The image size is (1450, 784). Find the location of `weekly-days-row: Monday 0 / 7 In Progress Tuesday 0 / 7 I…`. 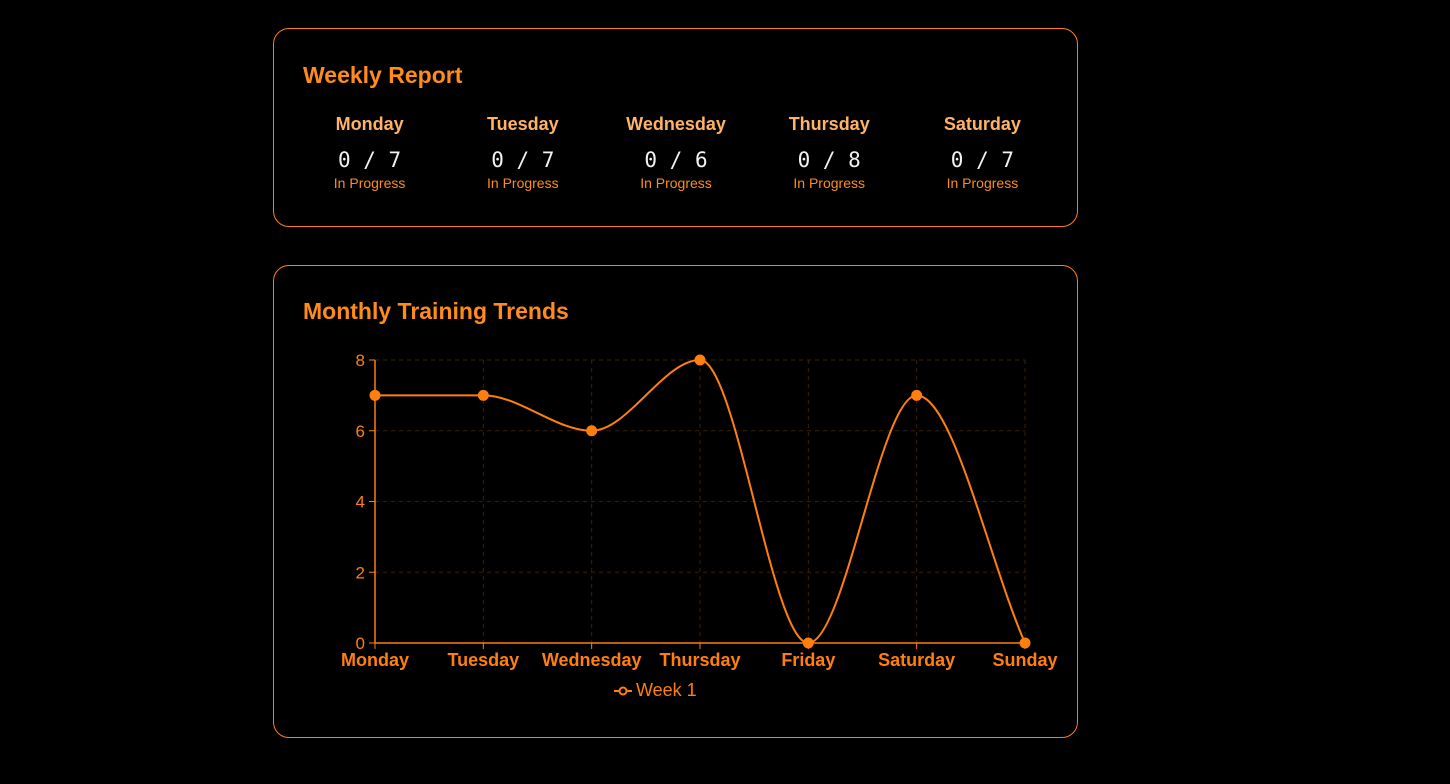

weekly-days-row: Monday 0 / 7 In Progress Tuesday 0 / 7 I… is located at coordinates (676, 152).